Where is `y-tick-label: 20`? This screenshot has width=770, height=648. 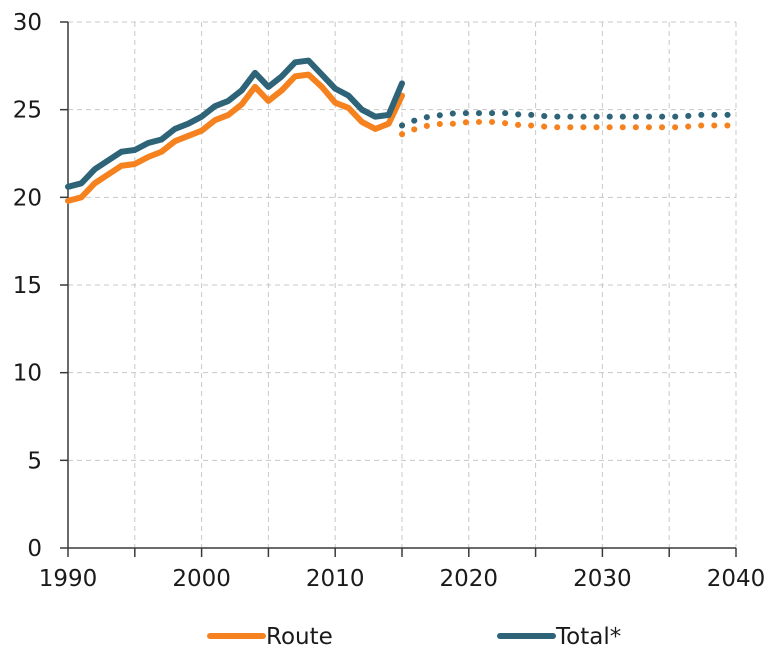
y-tick-label: 20 is located at coordinates (27, 198).